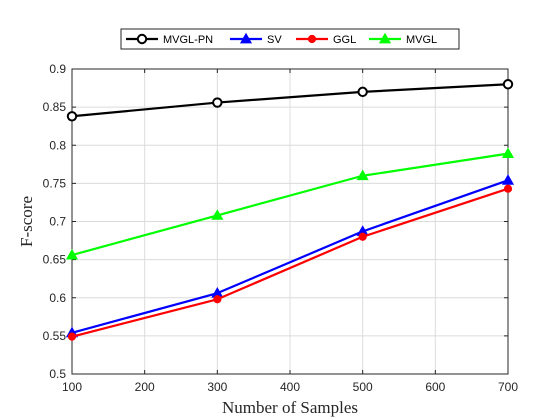  I want to click on x-tick-label: 100, so click(72, 387).